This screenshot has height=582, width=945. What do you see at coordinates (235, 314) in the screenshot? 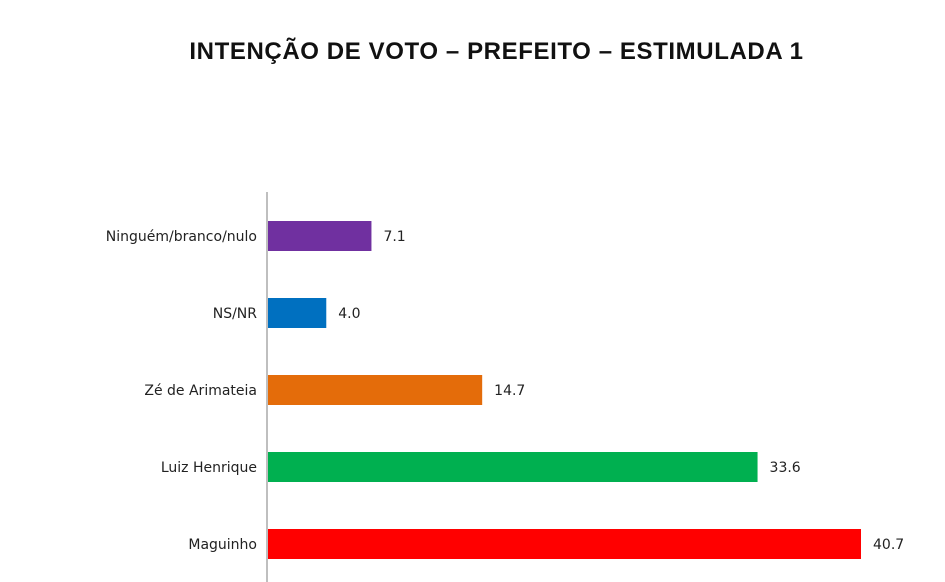
I see `category-label-1: NS/NR` at bounding box center [235, 314].